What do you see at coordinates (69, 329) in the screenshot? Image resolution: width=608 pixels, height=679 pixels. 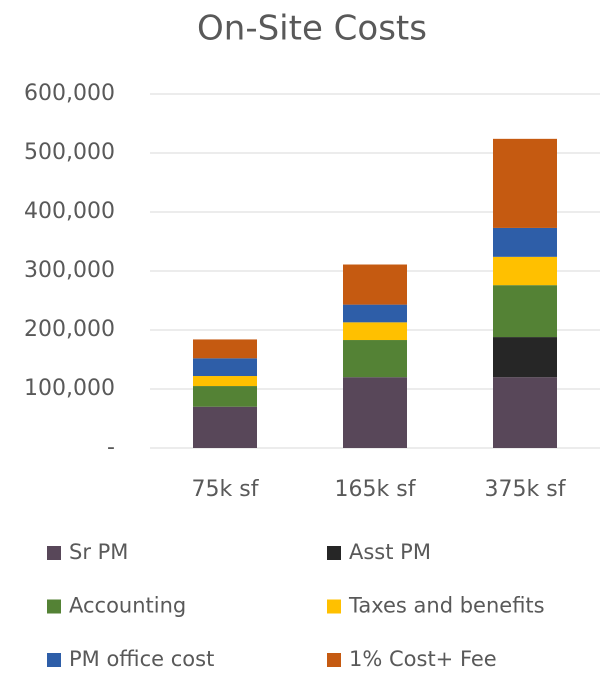 I see `y-tick-label: 200,000` at bounding box center [69, 329].